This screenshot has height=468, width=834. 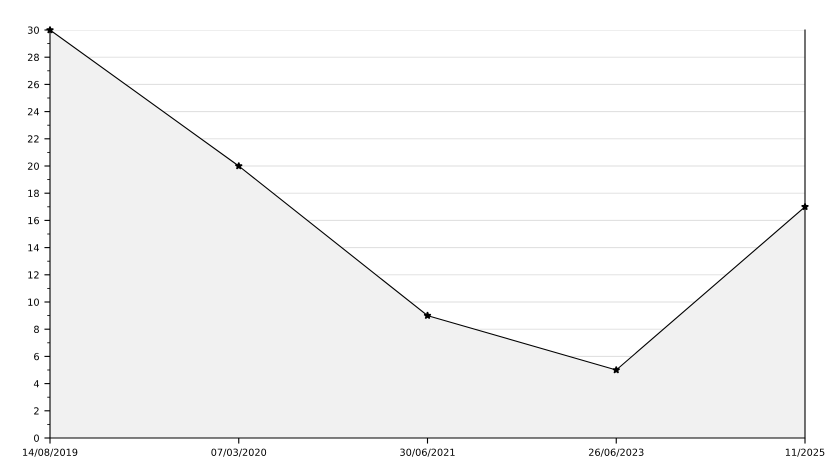 What do you see at coordinates (36, 330) in the screenshot?
I see `y-tick-label: 8` at bounding box center [36, 330].